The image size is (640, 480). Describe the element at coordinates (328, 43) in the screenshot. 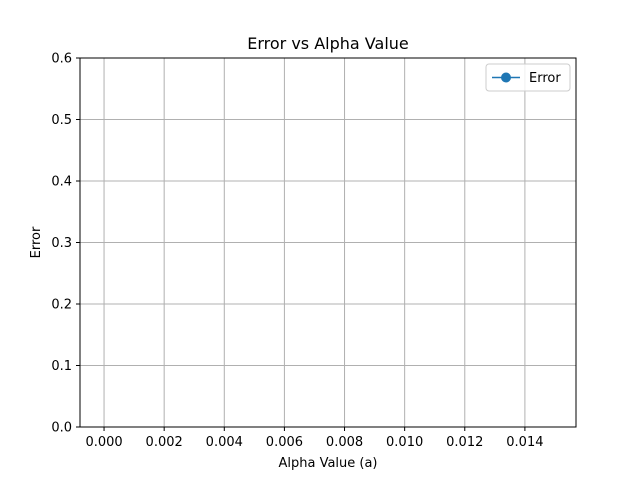

I see `chart-title: Error vs Alpha Value` at that location.